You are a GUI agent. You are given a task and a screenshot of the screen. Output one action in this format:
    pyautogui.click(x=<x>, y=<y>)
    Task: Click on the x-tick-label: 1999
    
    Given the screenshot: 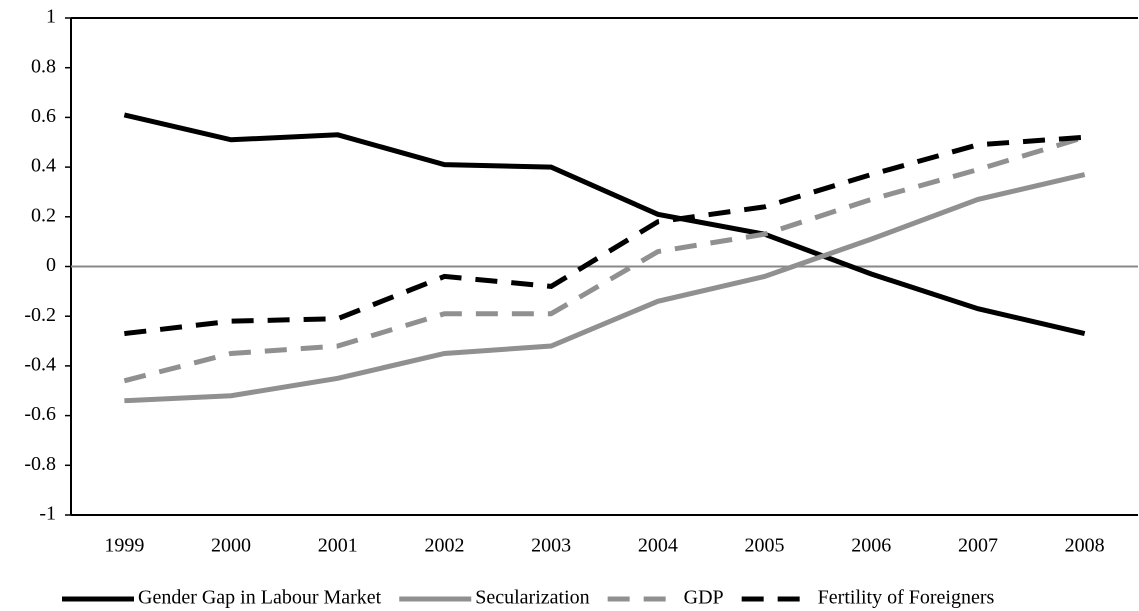 What is the action you would take?
    pyautogui.click(x=124, y=546)
    